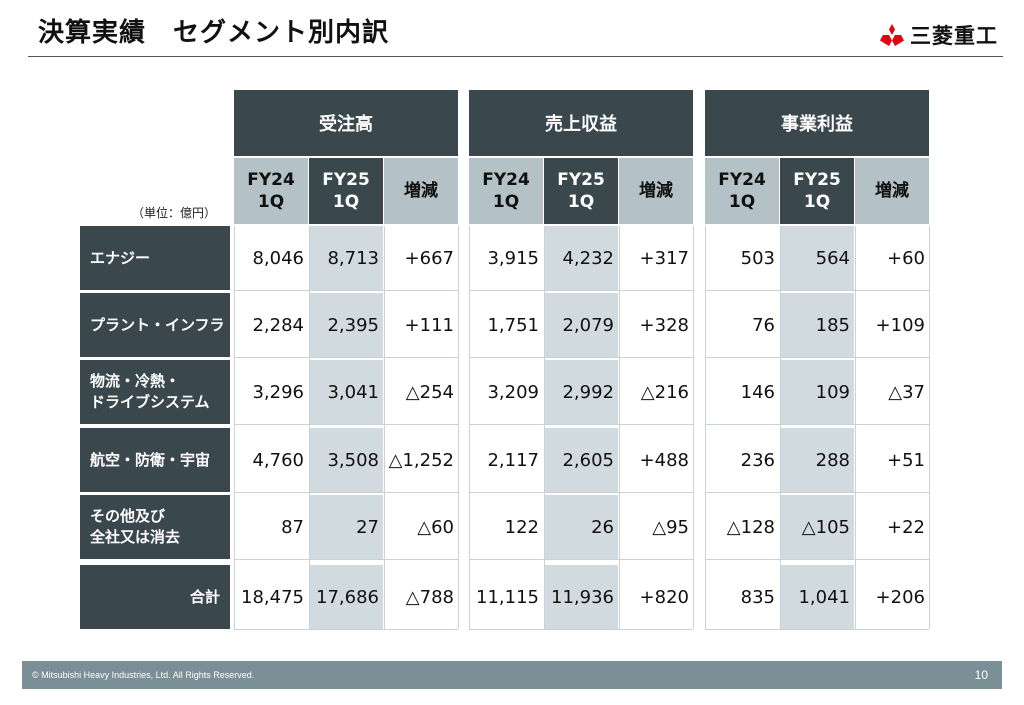 The width and height of the screenshot is (1024, 705). I want to click on table-cell: +317, so click(656, 258).